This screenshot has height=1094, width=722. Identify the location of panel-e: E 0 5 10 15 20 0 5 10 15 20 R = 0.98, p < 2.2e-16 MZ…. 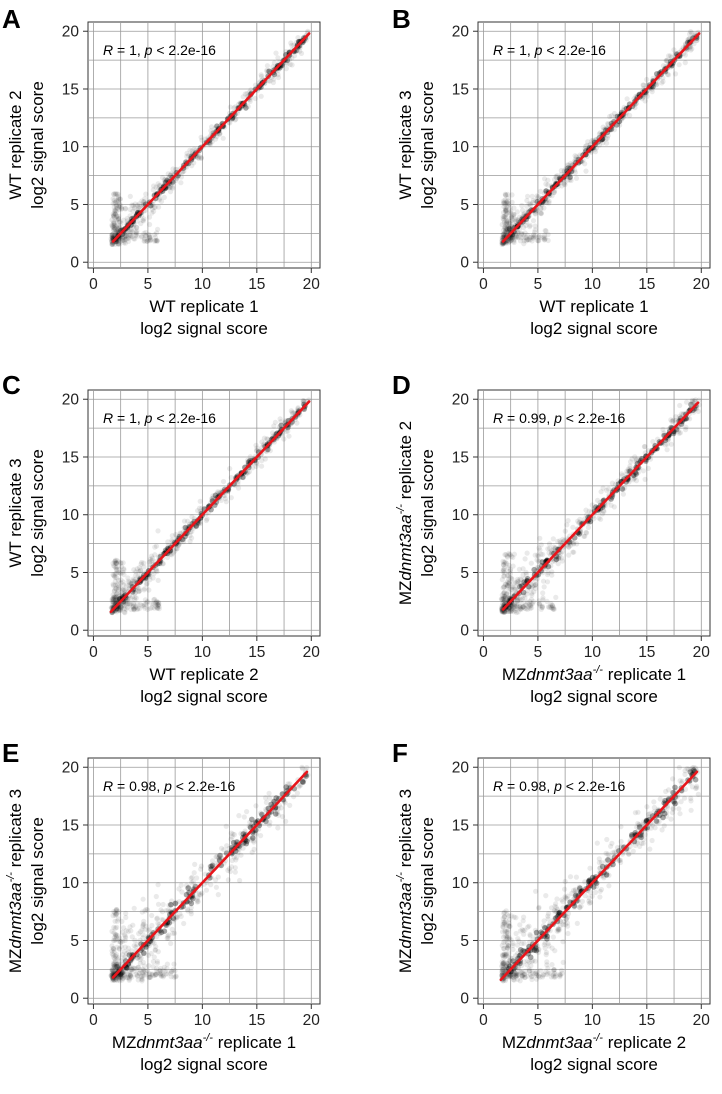
(161, 906).